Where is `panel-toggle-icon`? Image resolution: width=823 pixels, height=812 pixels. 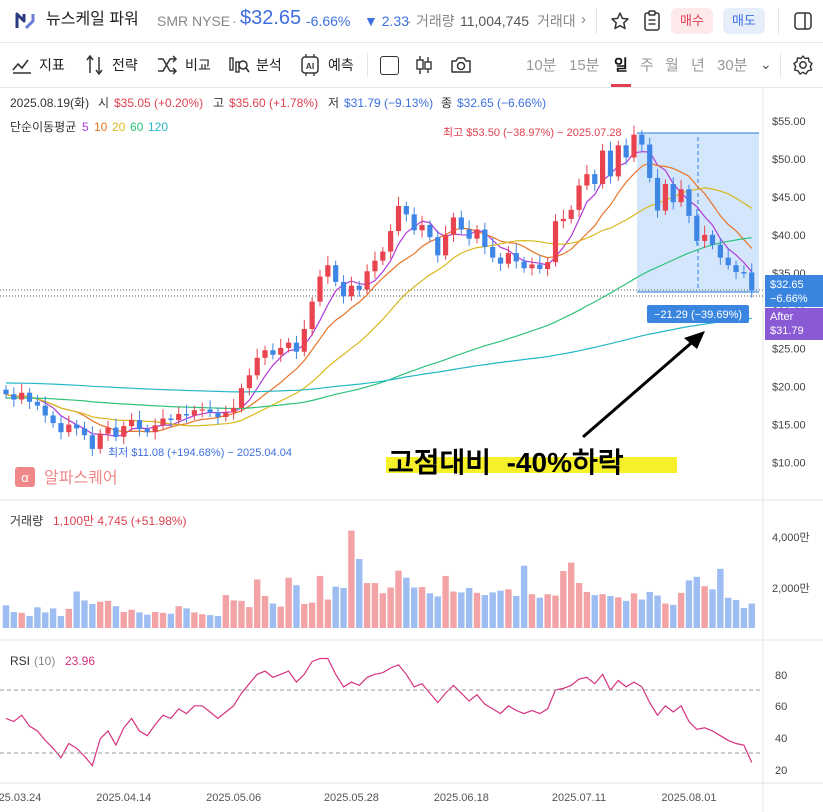
panel-toggle-icon is located at coordinates (803, 21).